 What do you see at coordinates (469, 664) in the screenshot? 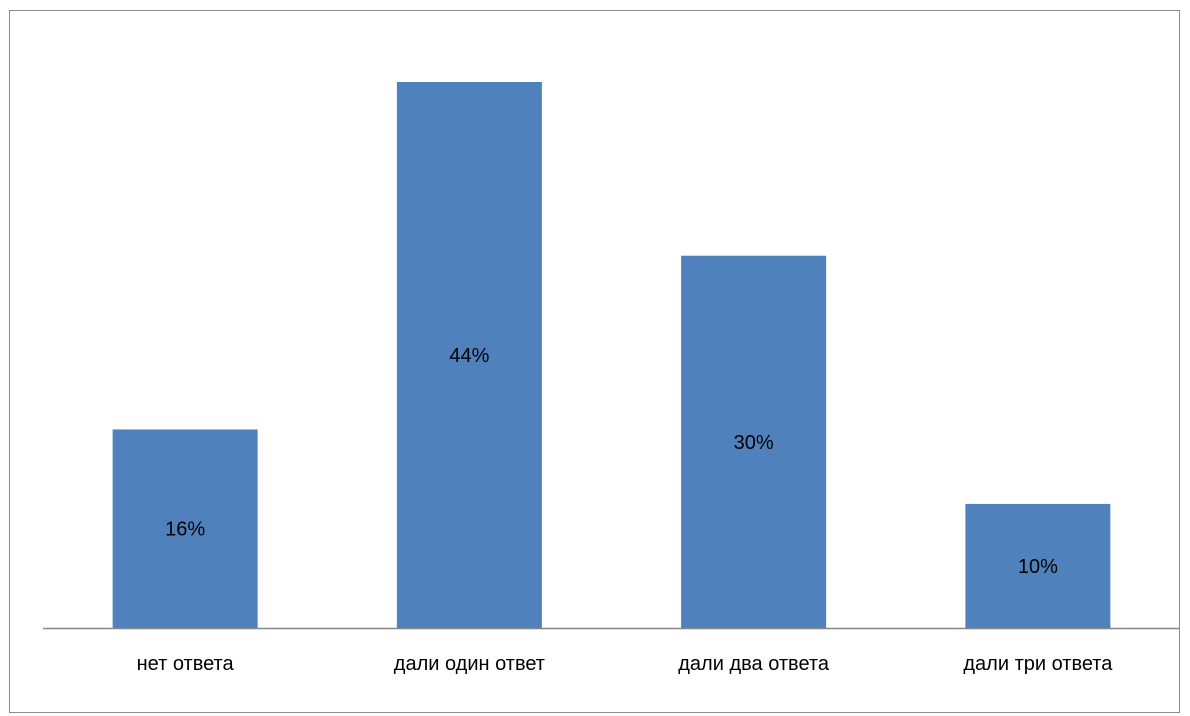
I see `category-label-2: дали один ответ` at bounding box center [469, 664].